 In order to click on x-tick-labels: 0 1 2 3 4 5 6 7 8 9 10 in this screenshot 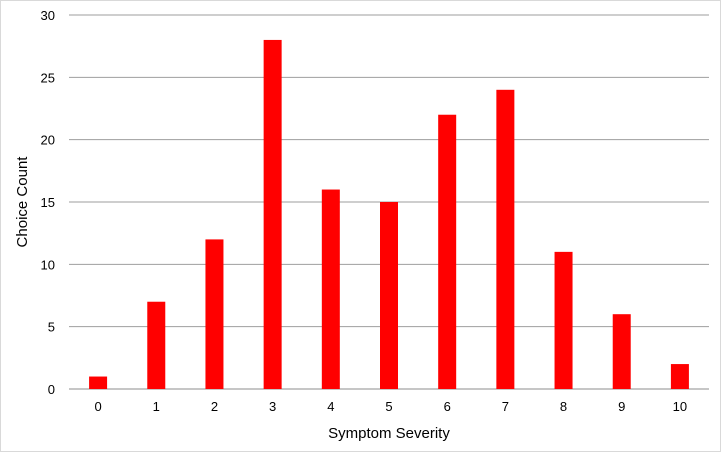, I will do `click(390, 406)`.